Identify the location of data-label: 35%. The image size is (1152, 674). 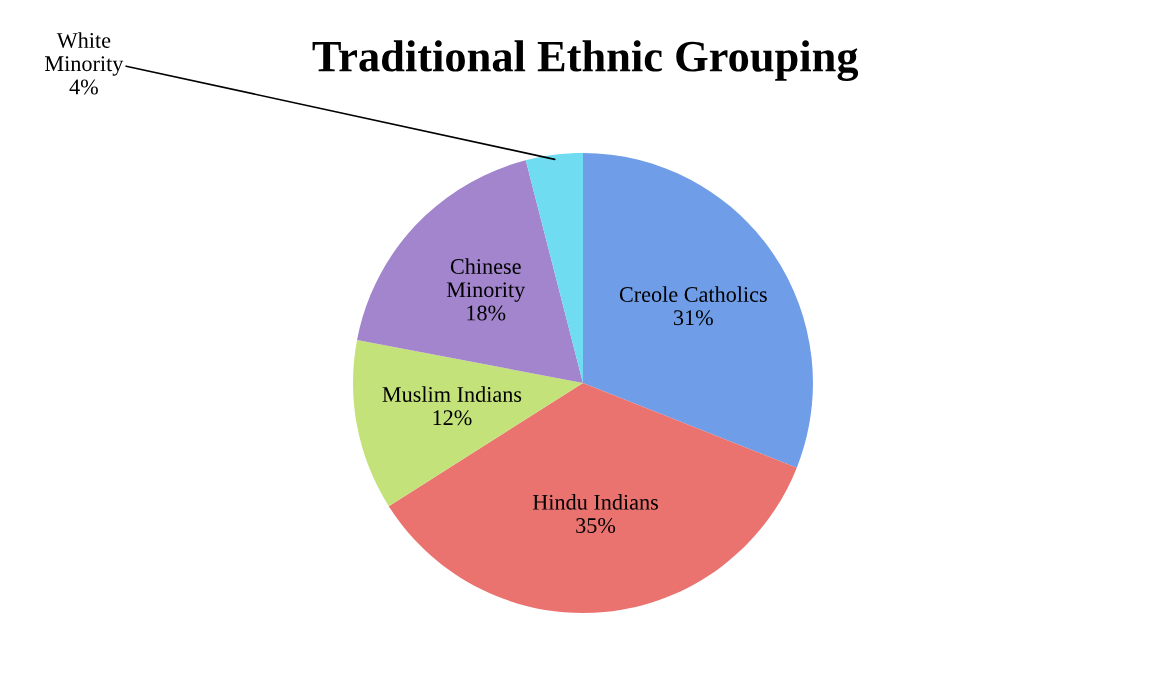
(596, 525).